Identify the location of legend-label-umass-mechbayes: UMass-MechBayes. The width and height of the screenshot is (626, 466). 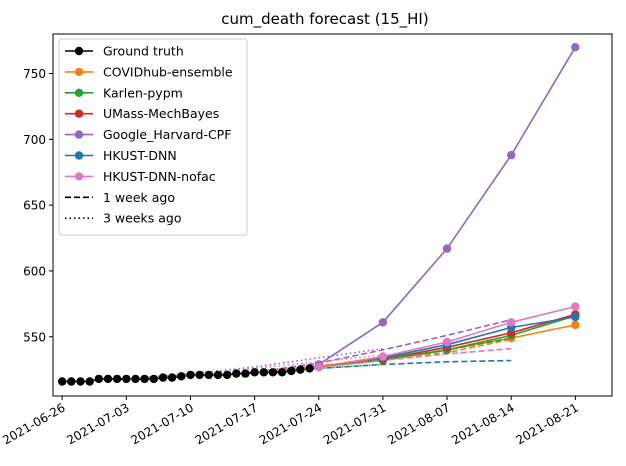
(161, 113).